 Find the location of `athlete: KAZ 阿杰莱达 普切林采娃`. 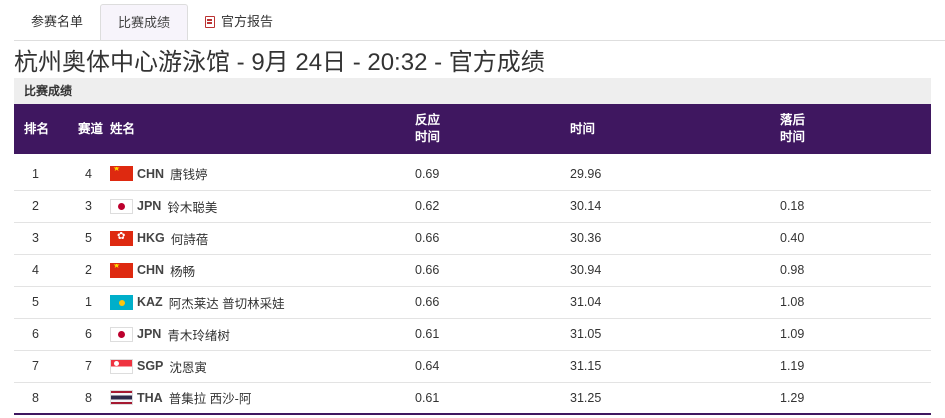

athlete: KAZ 阿杰莱达 普切林采娃 is located at coordinates (262, 302).